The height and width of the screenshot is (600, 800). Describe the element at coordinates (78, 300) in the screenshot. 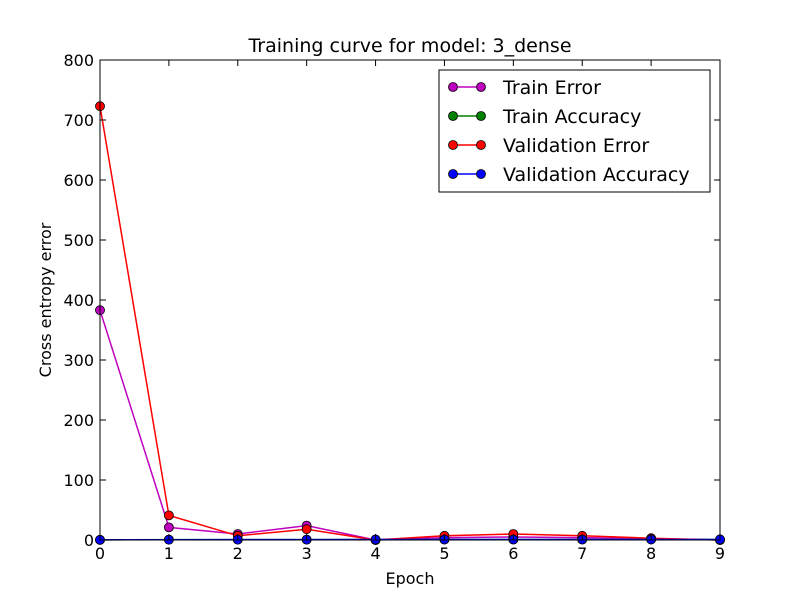

I see `y-tick-label: 400` at that location.